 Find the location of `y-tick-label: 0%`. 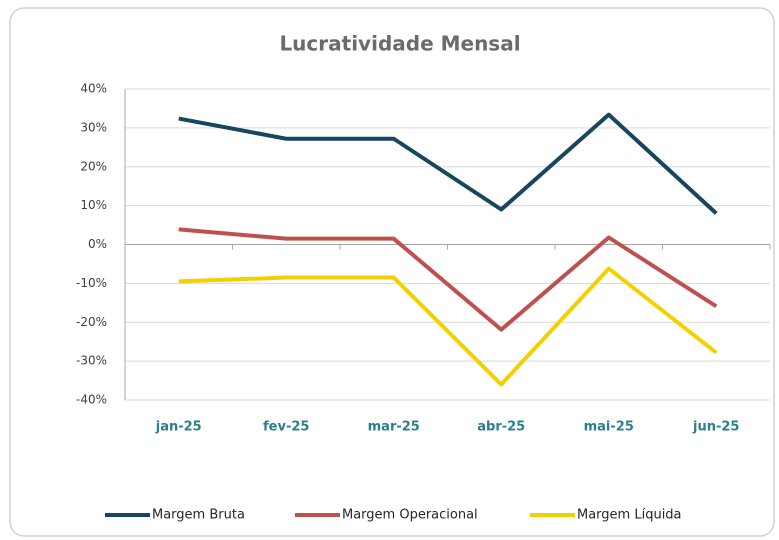

y-tick-label: 0% is located at coordinates (97, 244).